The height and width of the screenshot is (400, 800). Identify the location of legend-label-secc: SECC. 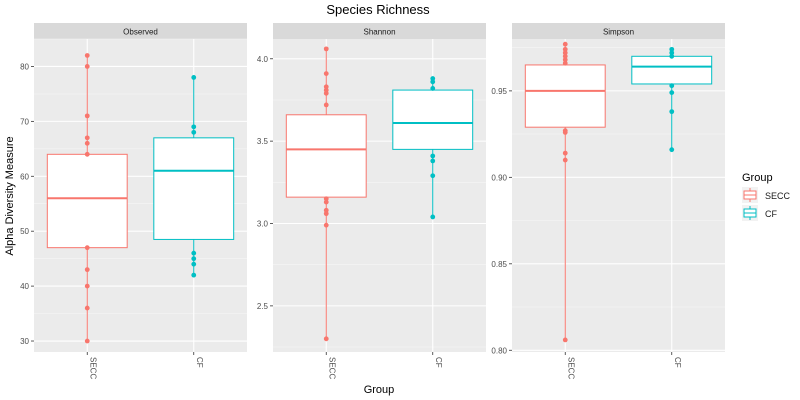
(778, 196).